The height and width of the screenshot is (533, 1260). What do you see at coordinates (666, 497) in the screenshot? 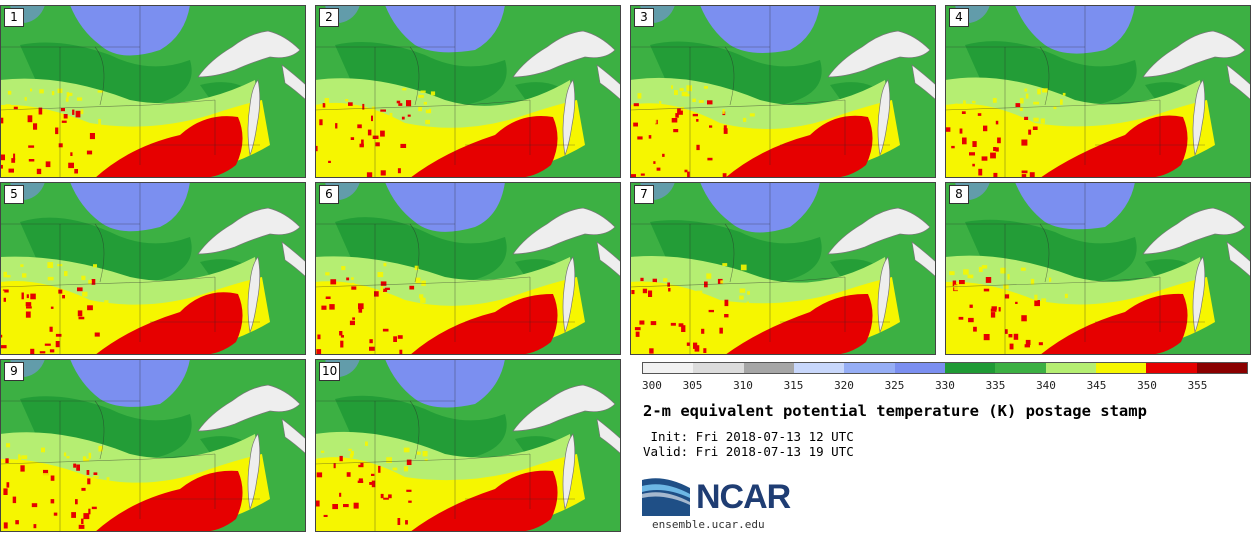
I see `ncar-logo-icon` at bounding box center [666, 497].